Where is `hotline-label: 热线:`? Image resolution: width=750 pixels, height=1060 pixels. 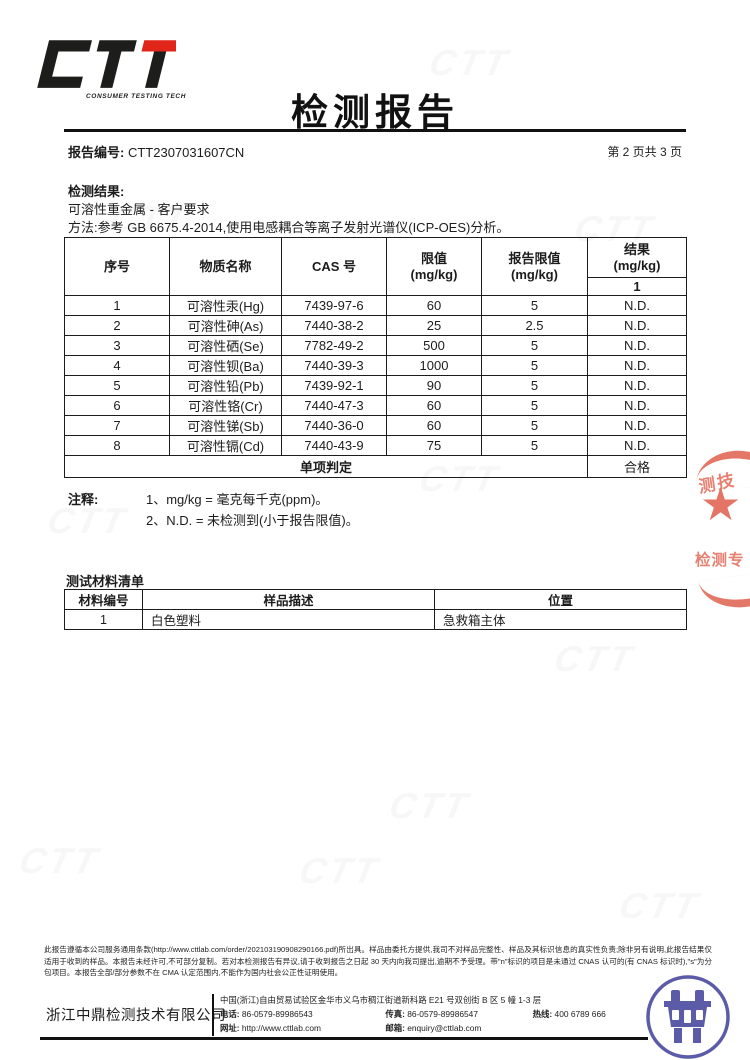 hotline-label: 热线: is located at coordinates (542, 1014).